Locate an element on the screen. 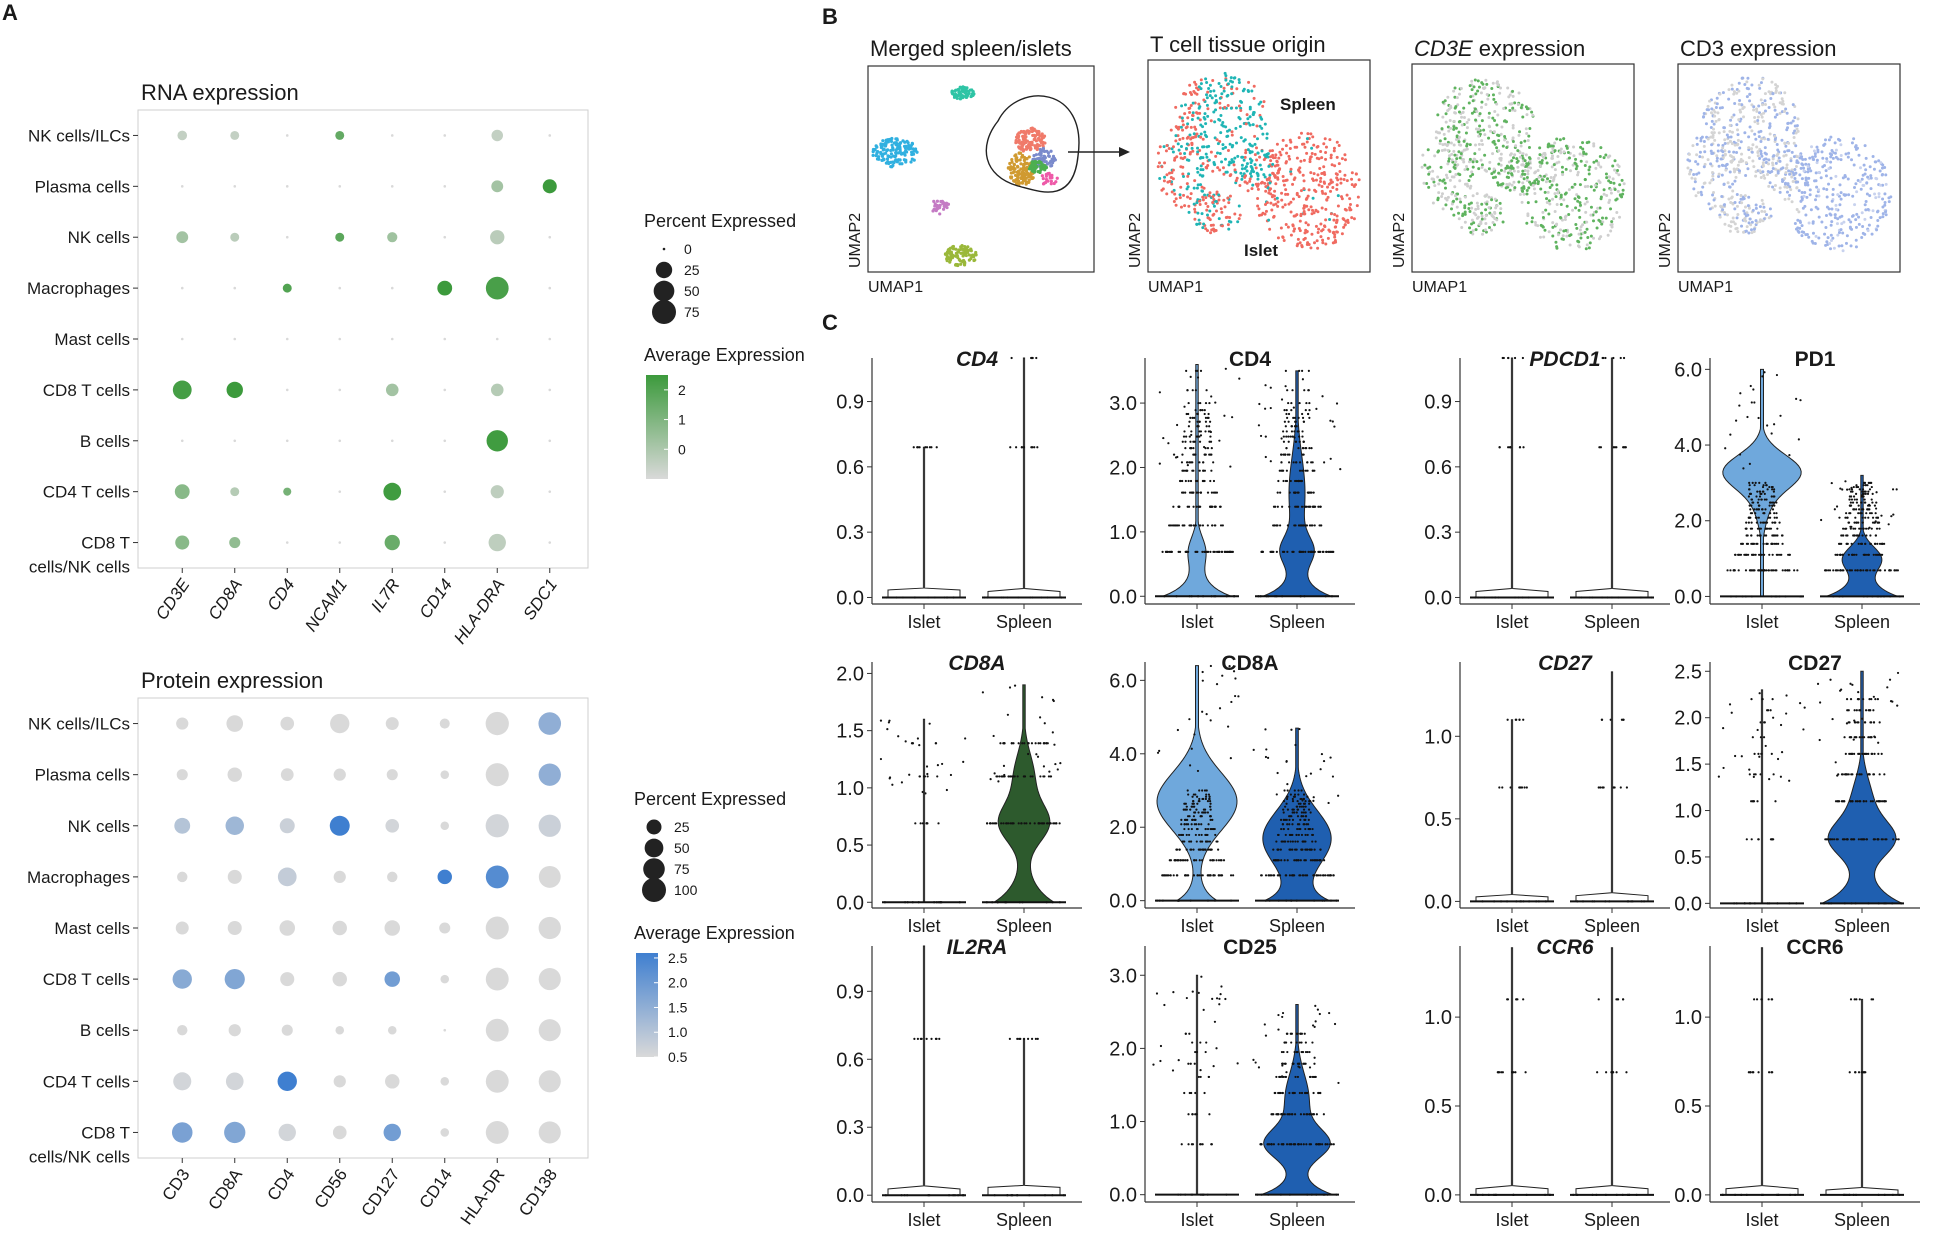 The width and height of the screenshot is (1938, 1236). protein-dot is located at coordinates (497, 1030).